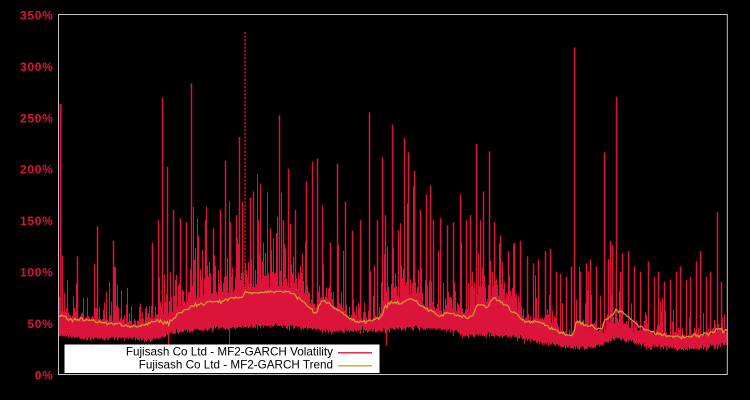 This screenshot has width=750, height=400. I want to click on svg-text: 150%, so click(37, 221).